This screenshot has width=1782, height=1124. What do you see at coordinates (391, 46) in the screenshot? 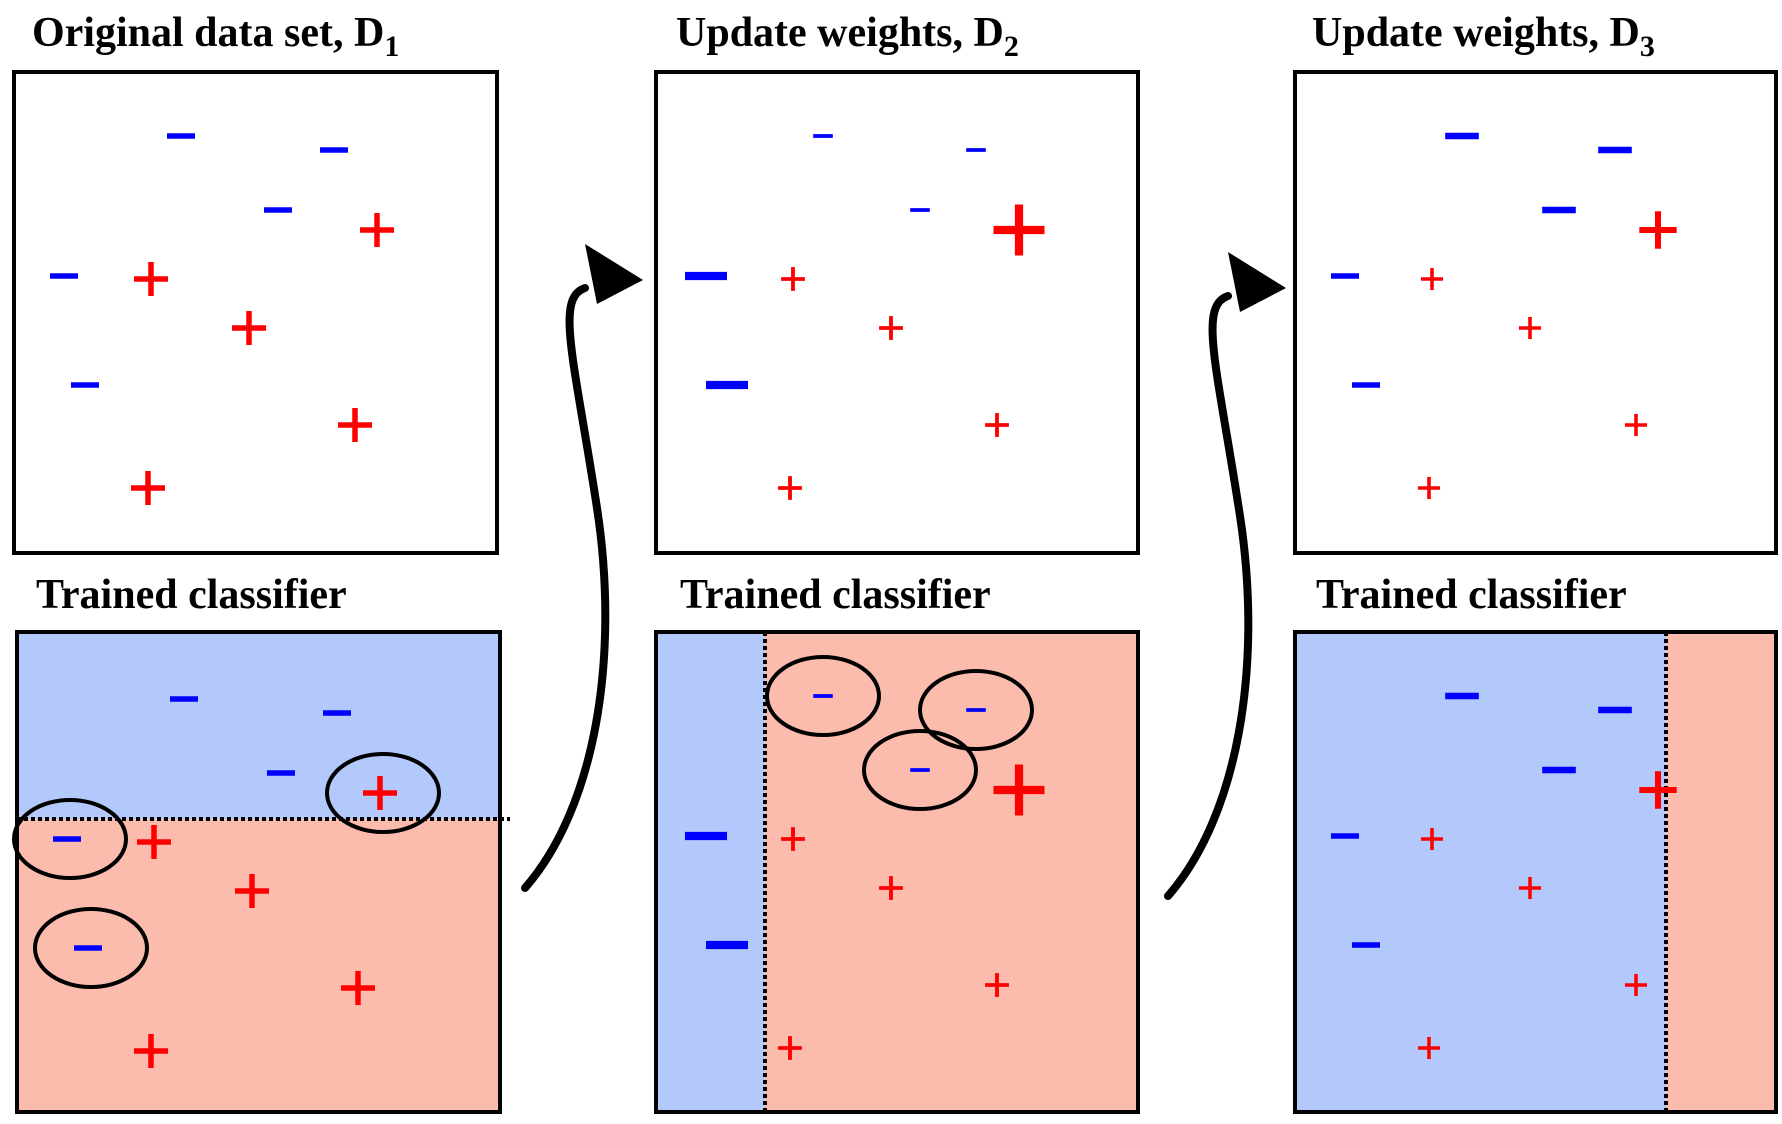
I see `panel-title-subscript: 1` at bounding box center [391, 46].